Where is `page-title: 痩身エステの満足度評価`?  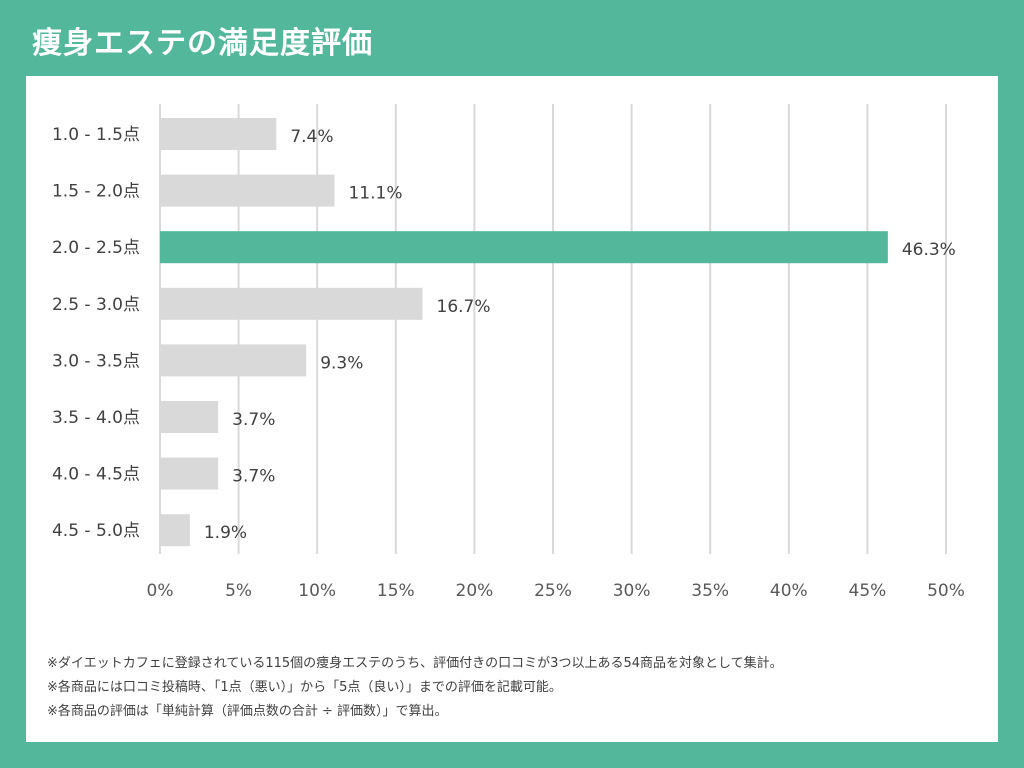
page-title: 痩身エステの満足度評価 is located at coordinates (202, 43).